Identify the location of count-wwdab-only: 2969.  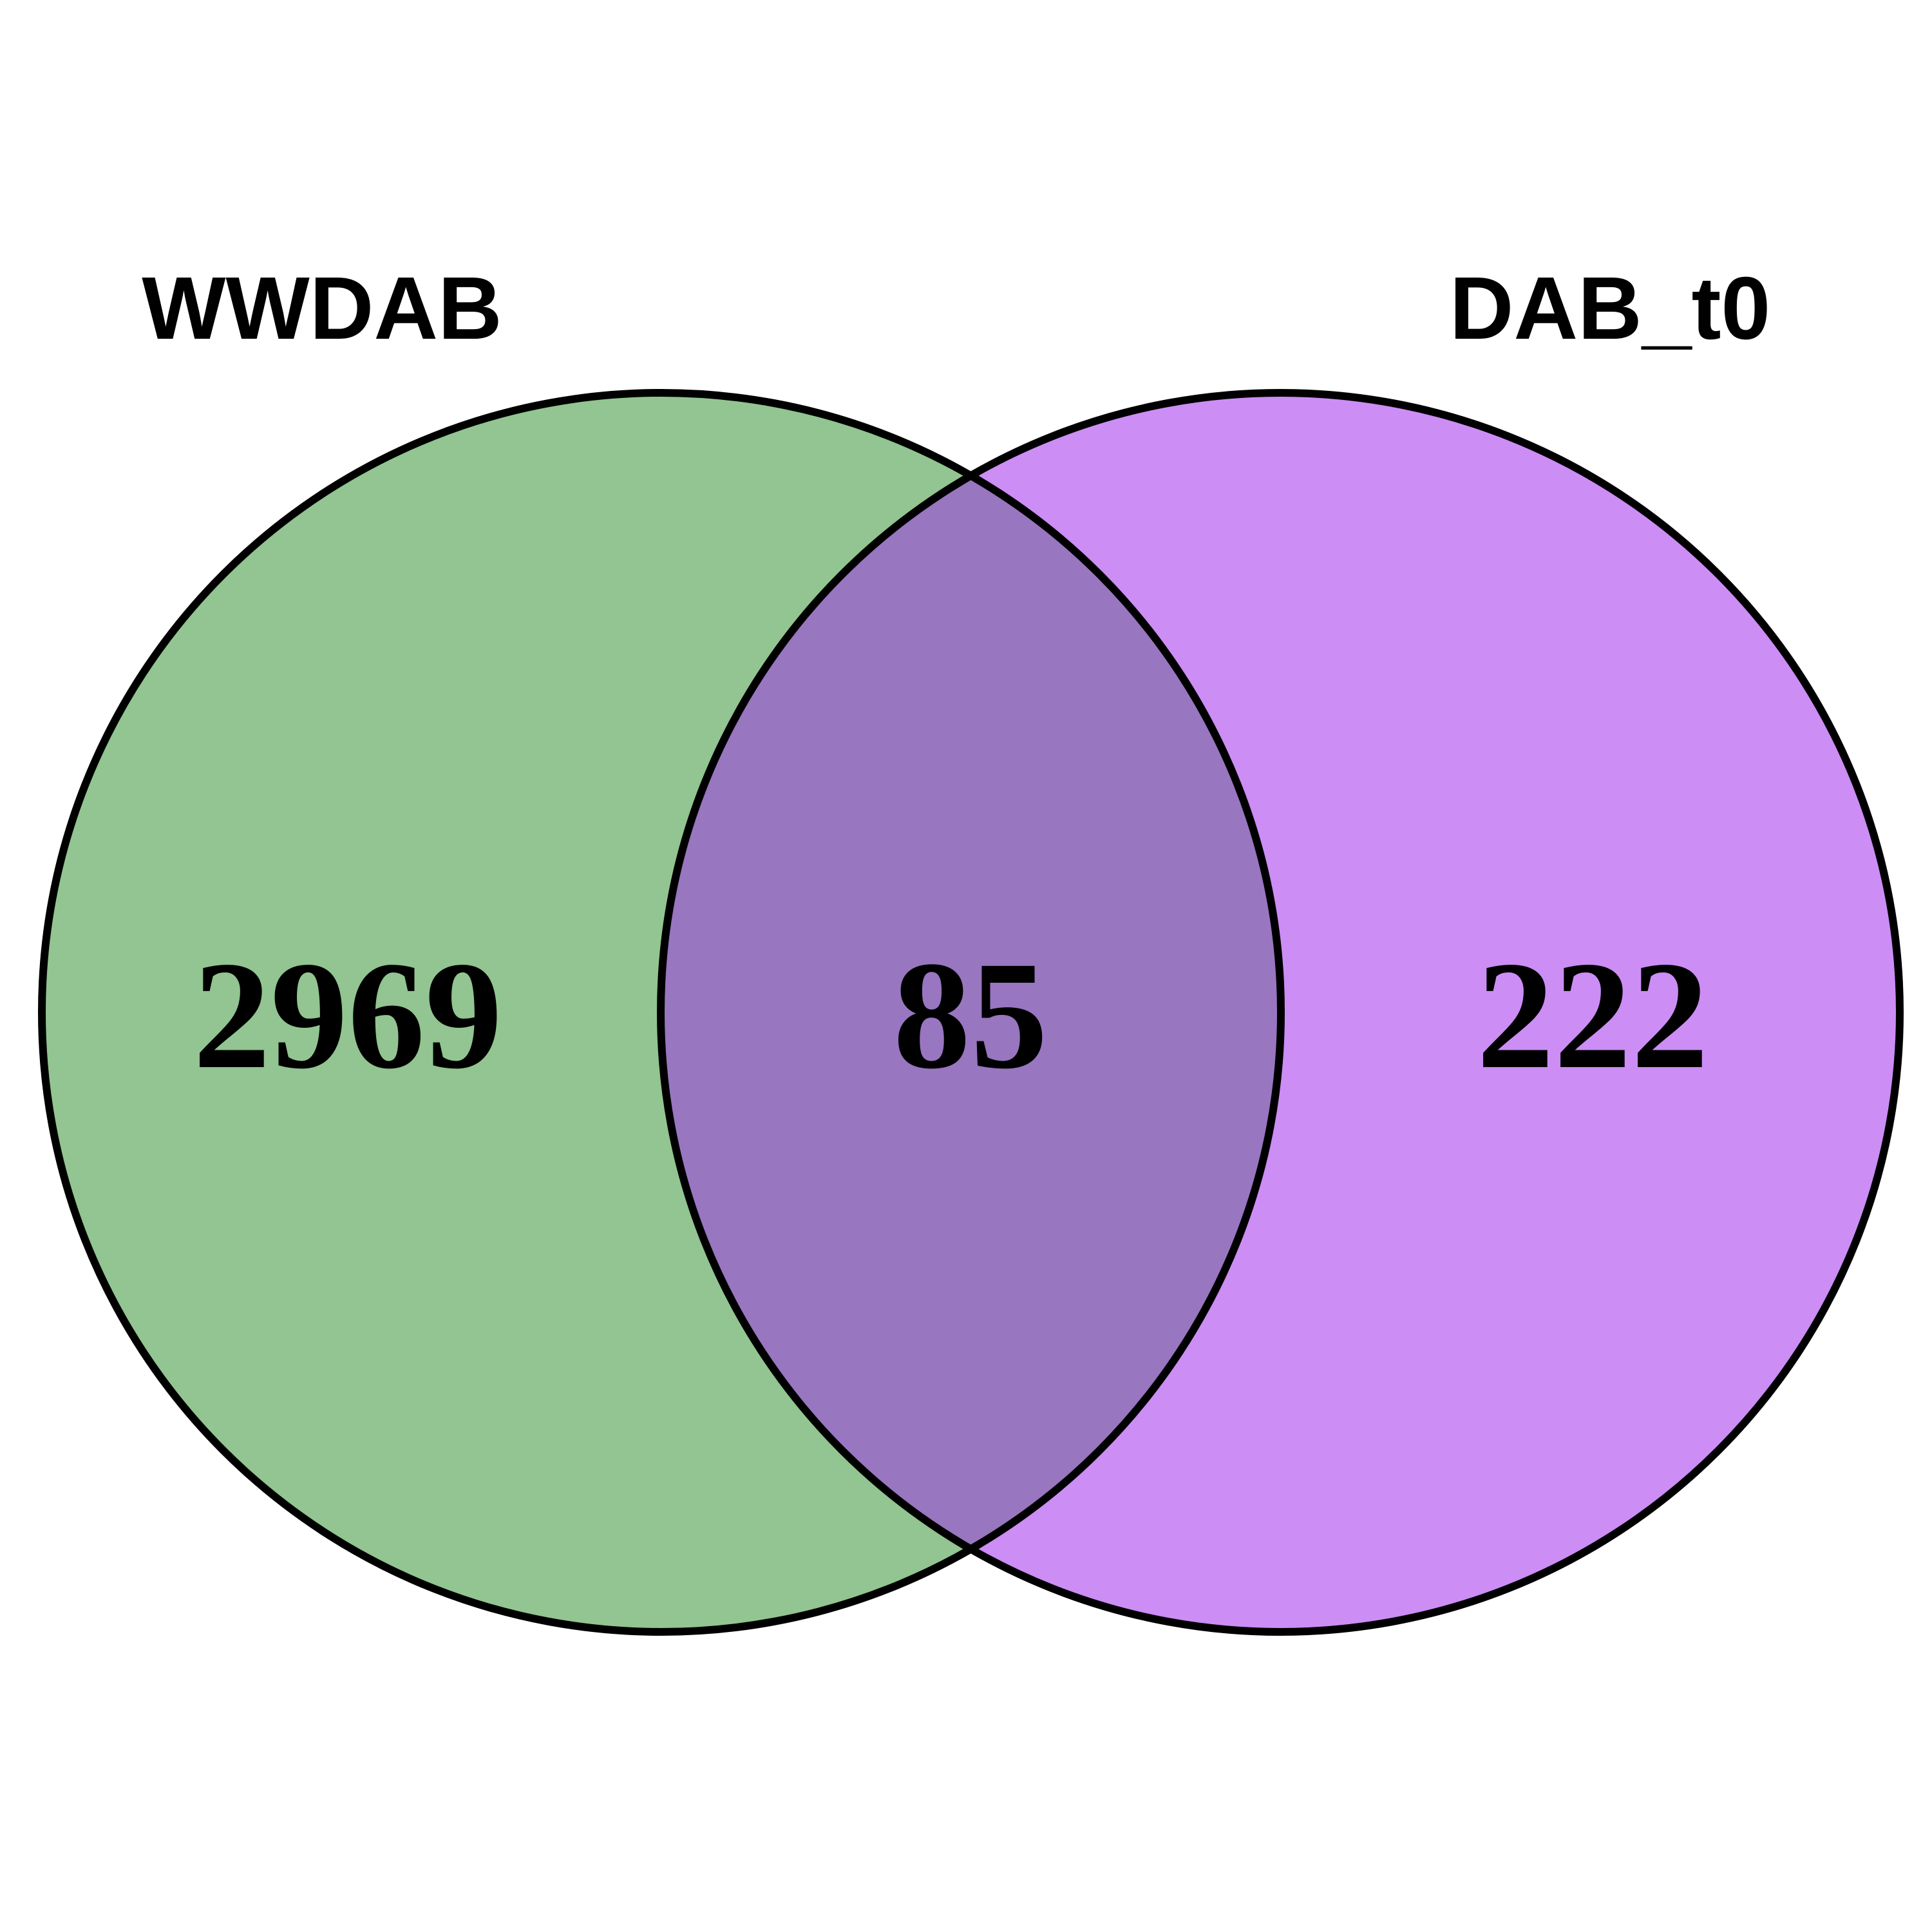
(348, 1015).